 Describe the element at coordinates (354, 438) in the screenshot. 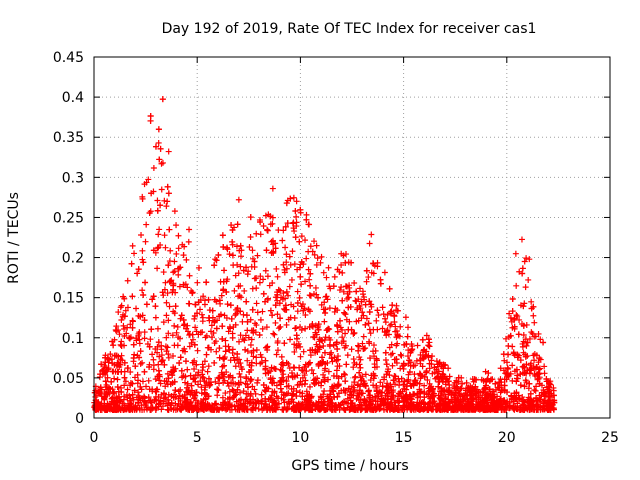

I see `x-tick-labels: 0 5 10 15 20 25` at that location.